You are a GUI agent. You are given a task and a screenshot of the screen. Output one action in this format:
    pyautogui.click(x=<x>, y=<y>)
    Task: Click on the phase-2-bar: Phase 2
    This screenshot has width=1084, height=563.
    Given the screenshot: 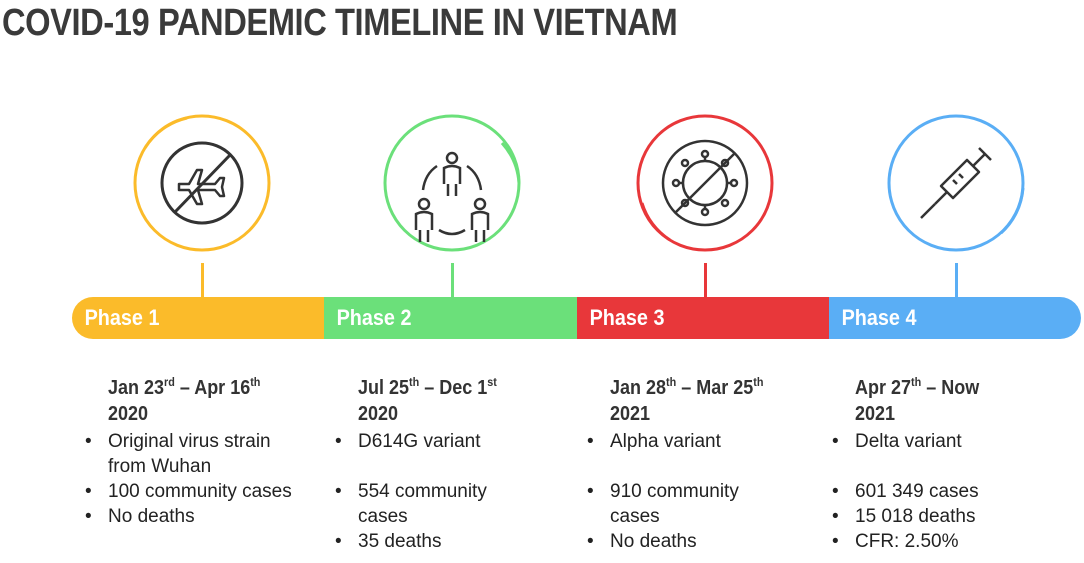 What is the action you would take?
    pyautogui.click(x=450, y=318)
    